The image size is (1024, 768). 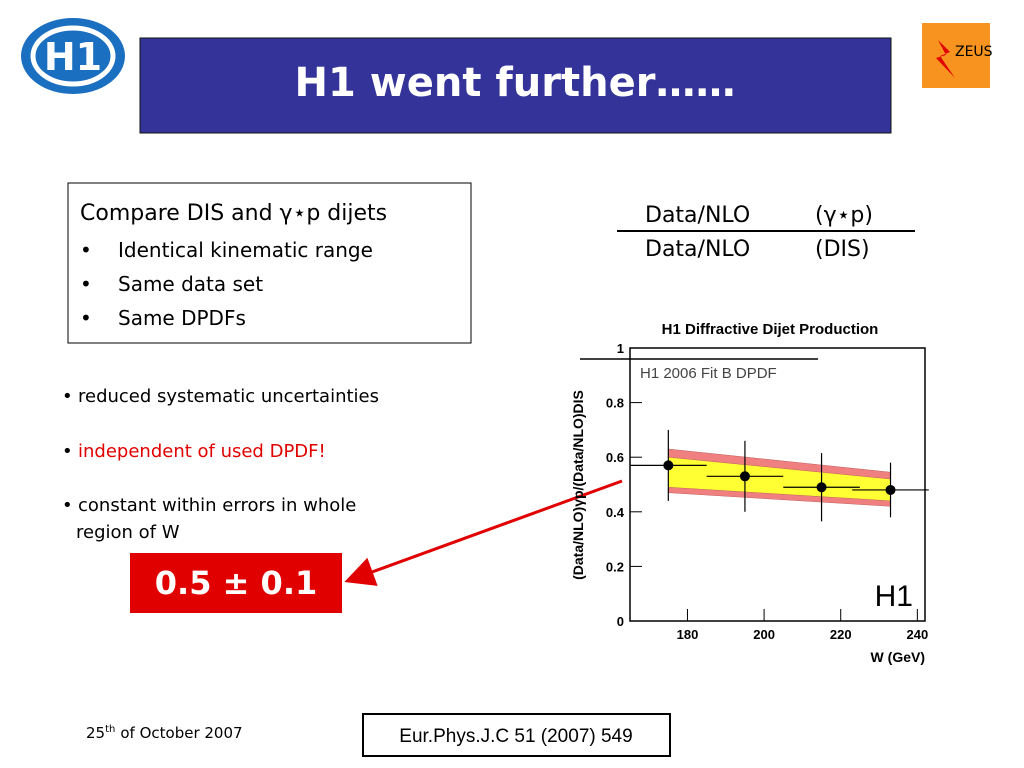 I want to click on chart-title: H1 Diffractive Dijet Production, so click(x=770, y=329).